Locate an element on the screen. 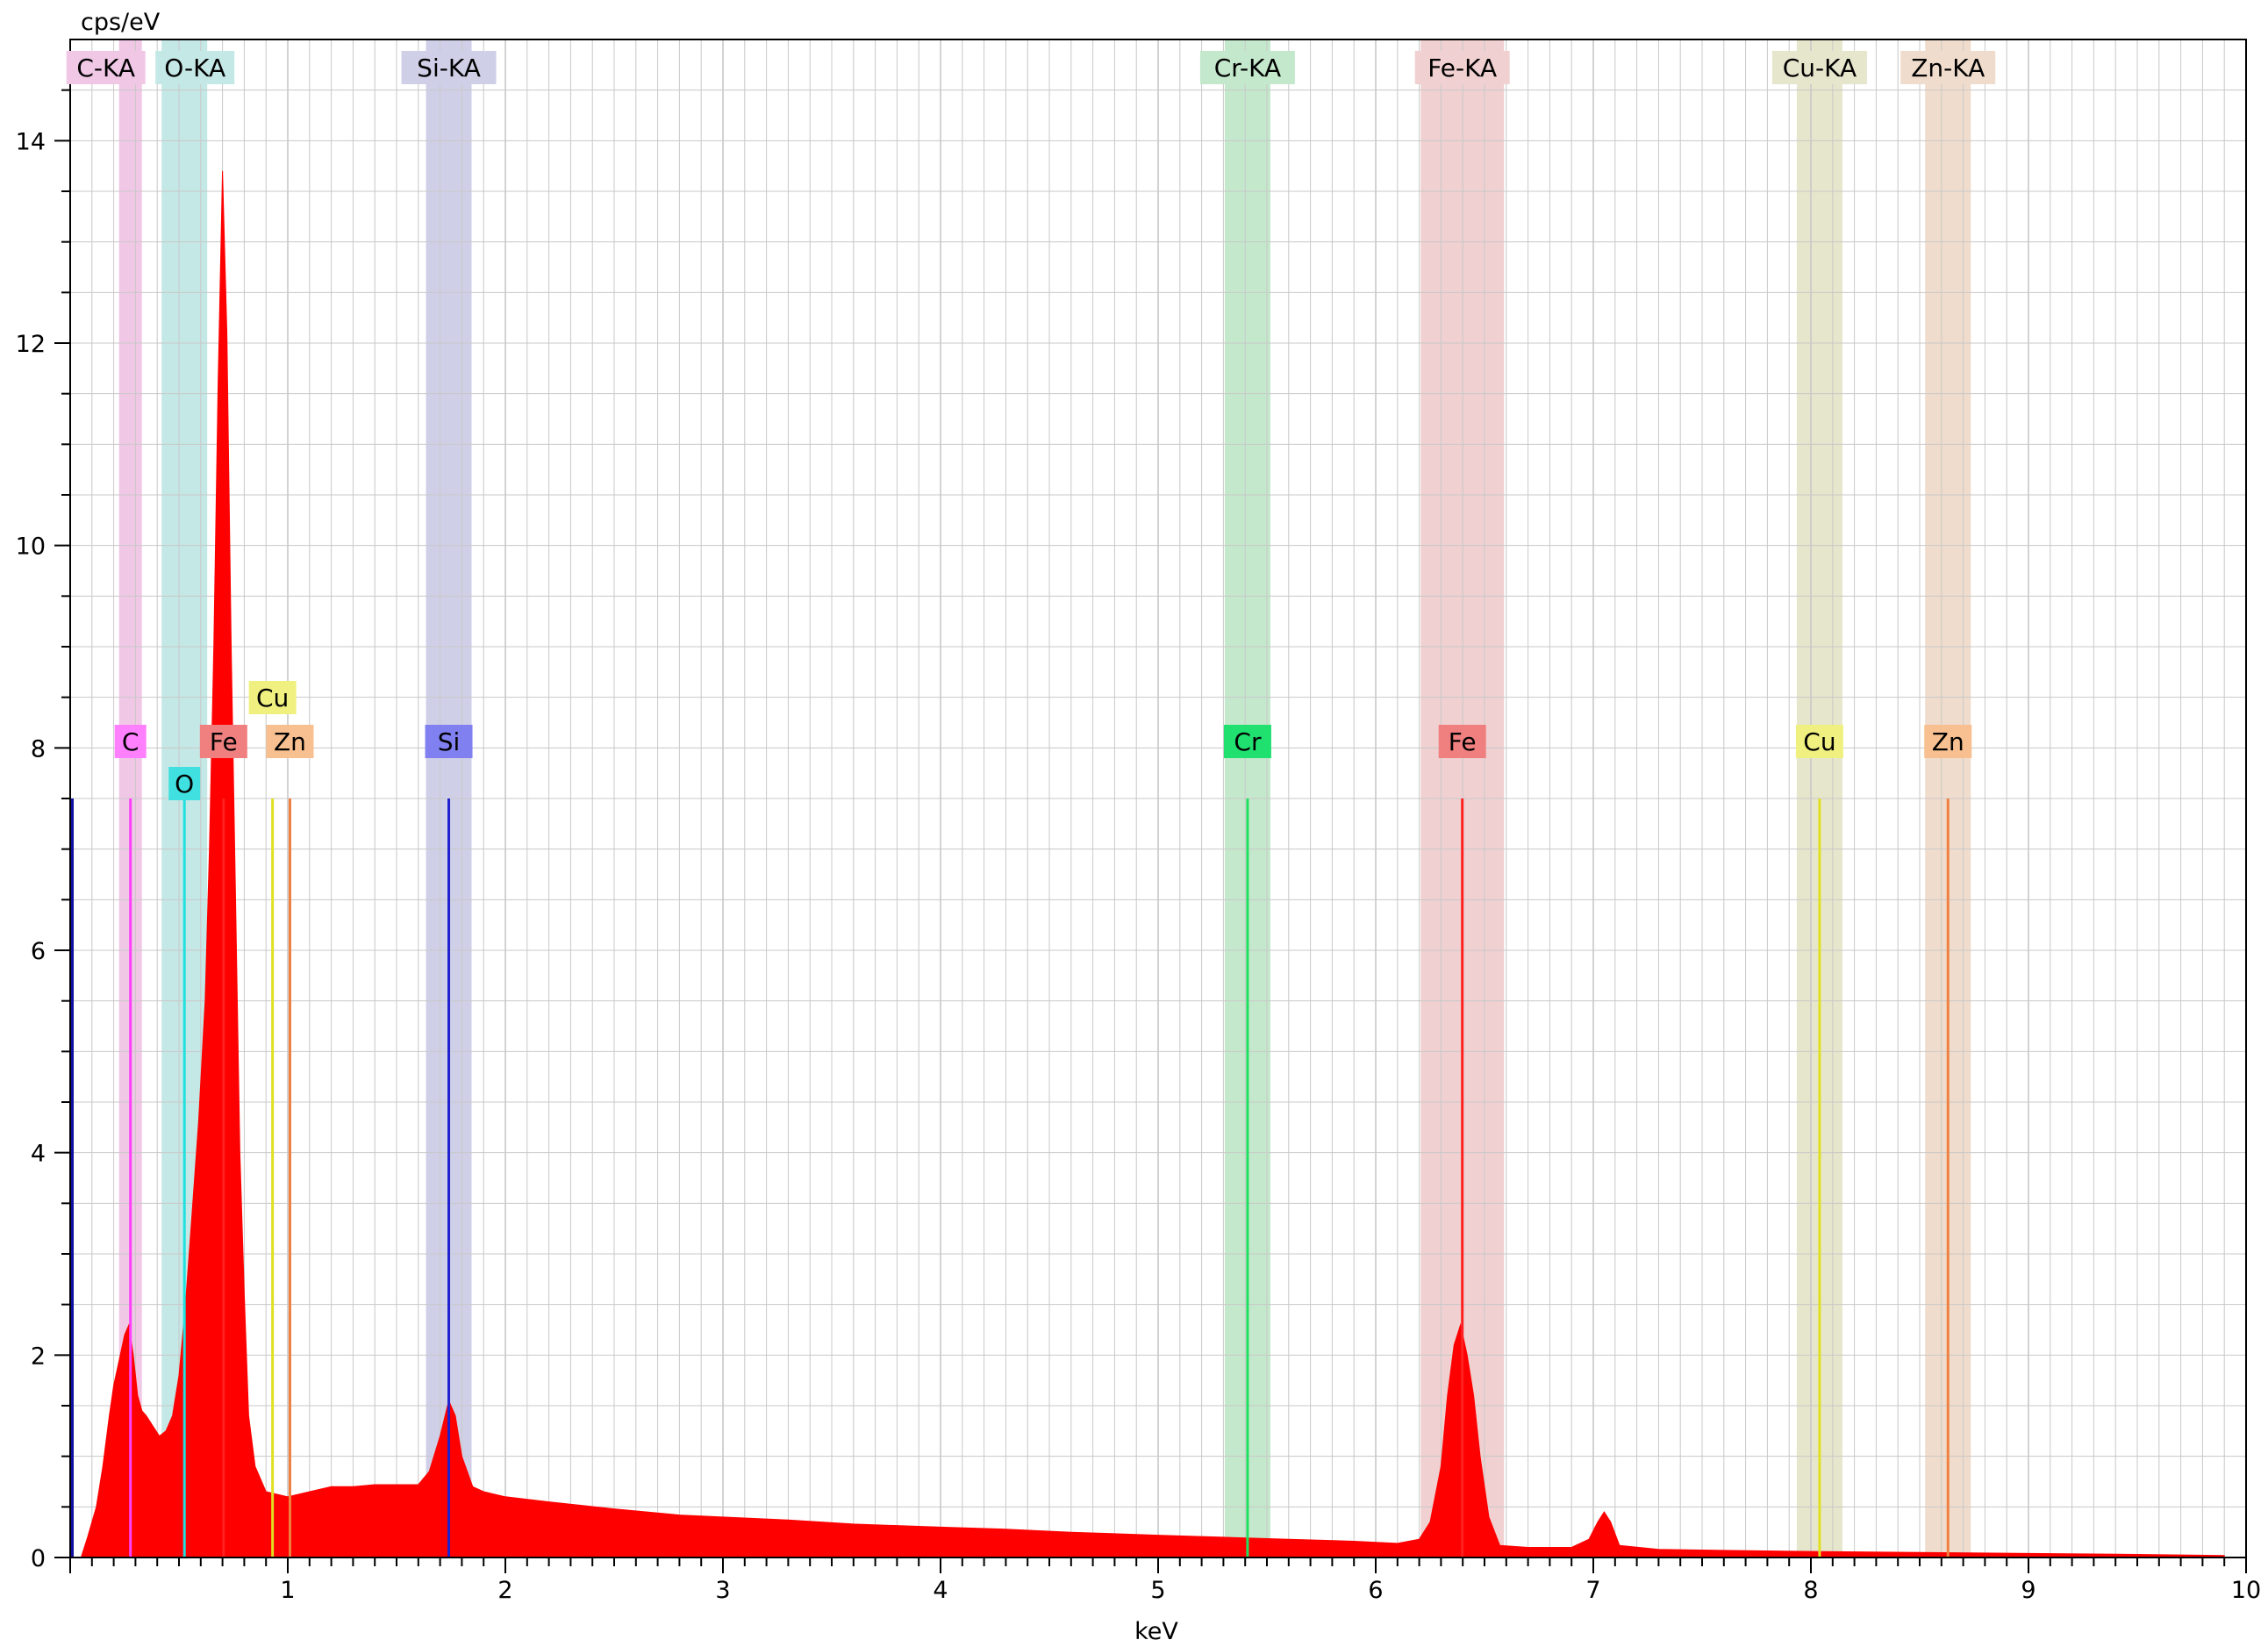 The height and width of the screenshot is (1647, 2268). l-line-label-cu: Cu is located at coordinates (272, 698).